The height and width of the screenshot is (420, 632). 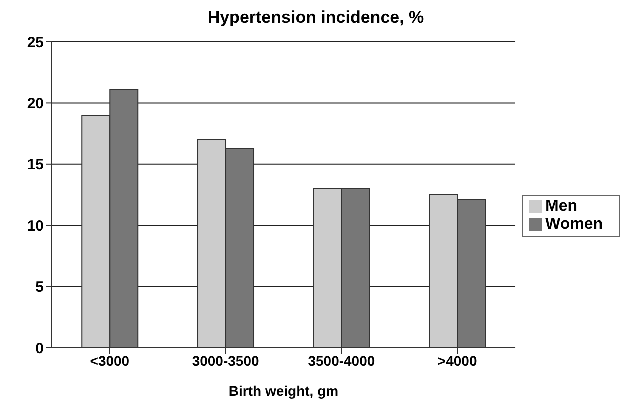 What do you see at coordinates (562, 206) in the screenshot?
I see `legend-label: Men` at bounding box center [562, 206].